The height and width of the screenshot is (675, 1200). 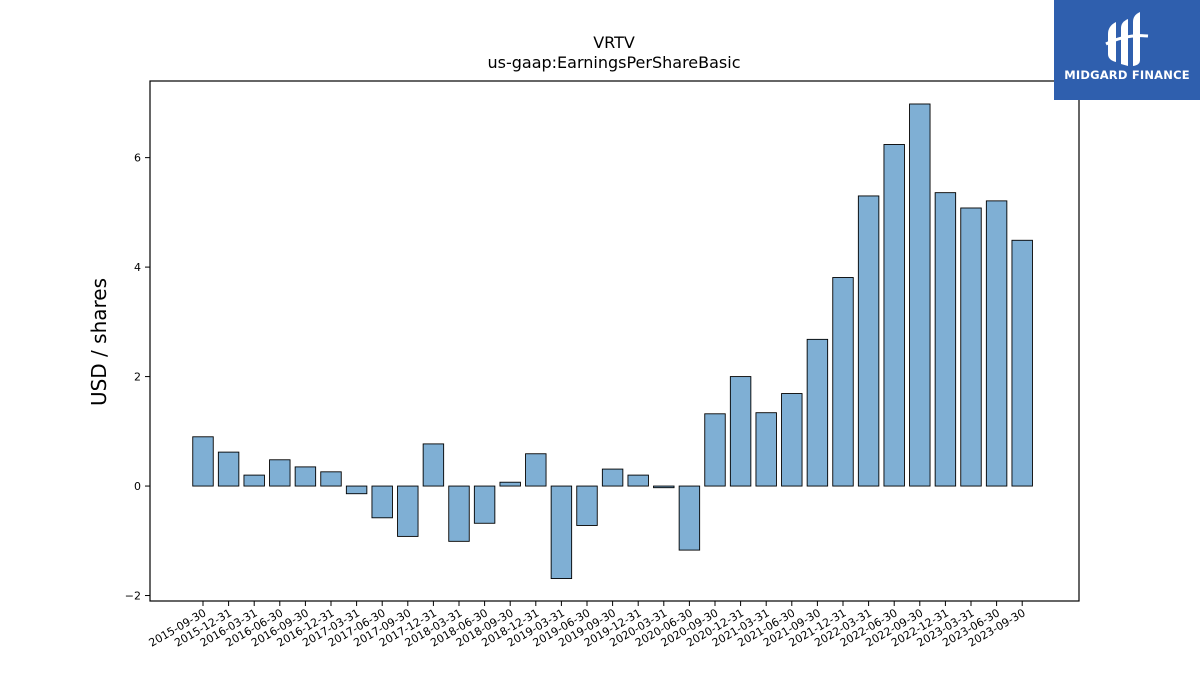 What do you see at coordinates (614, 42) in the screenshot?
I see `chart-title: VRTV` at bounding box center [614, 42].